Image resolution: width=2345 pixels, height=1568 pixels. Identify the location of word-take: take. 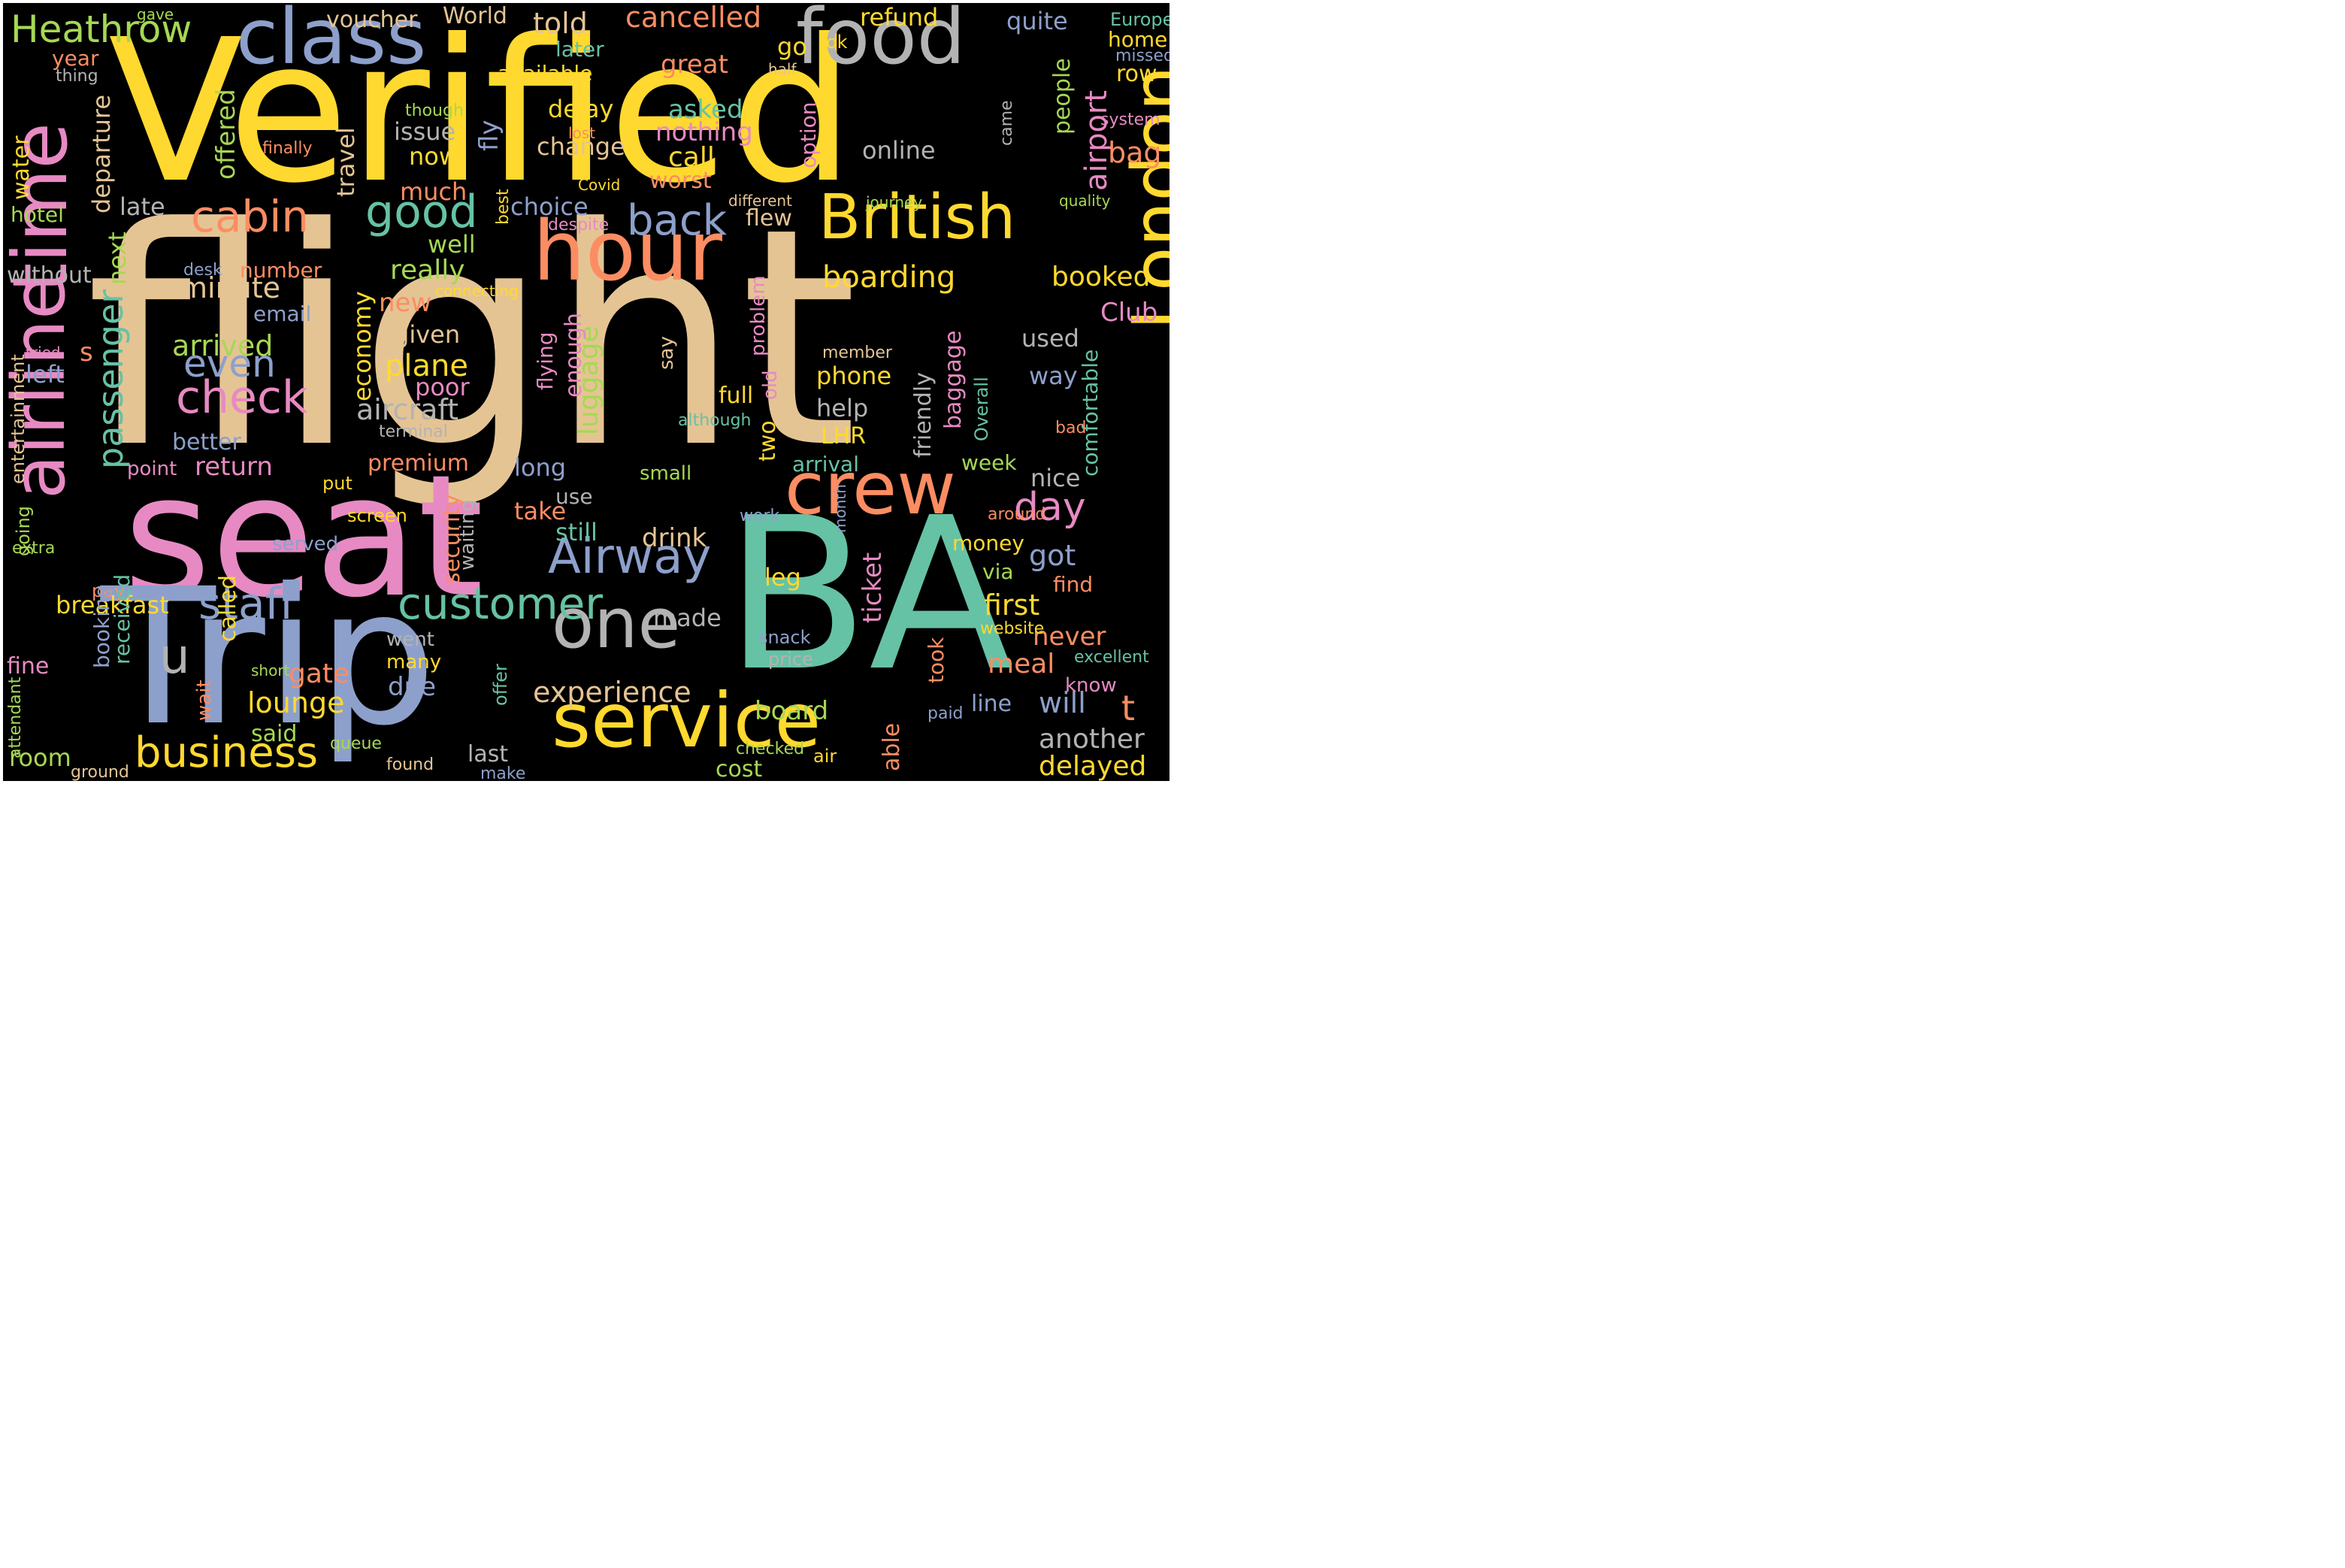
(540, 511).